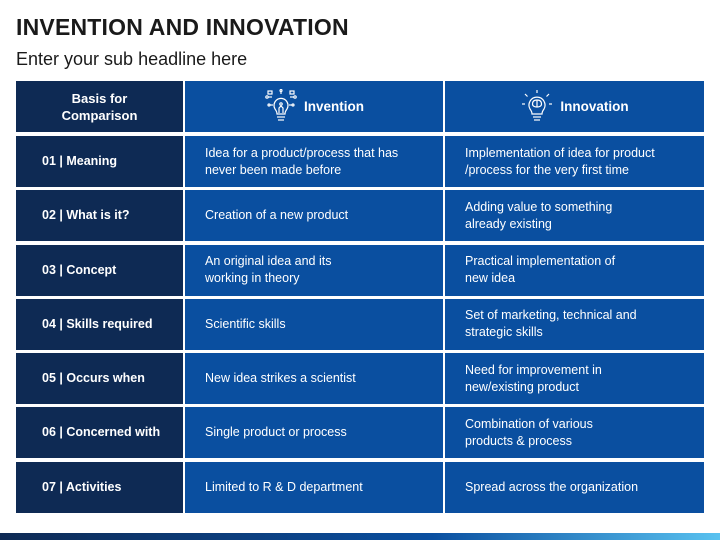  What do you see at coordinates (99, 216) in the screenshot?
I see `basis-cell: 02 | What is it?` at bounding box center [99, 216].